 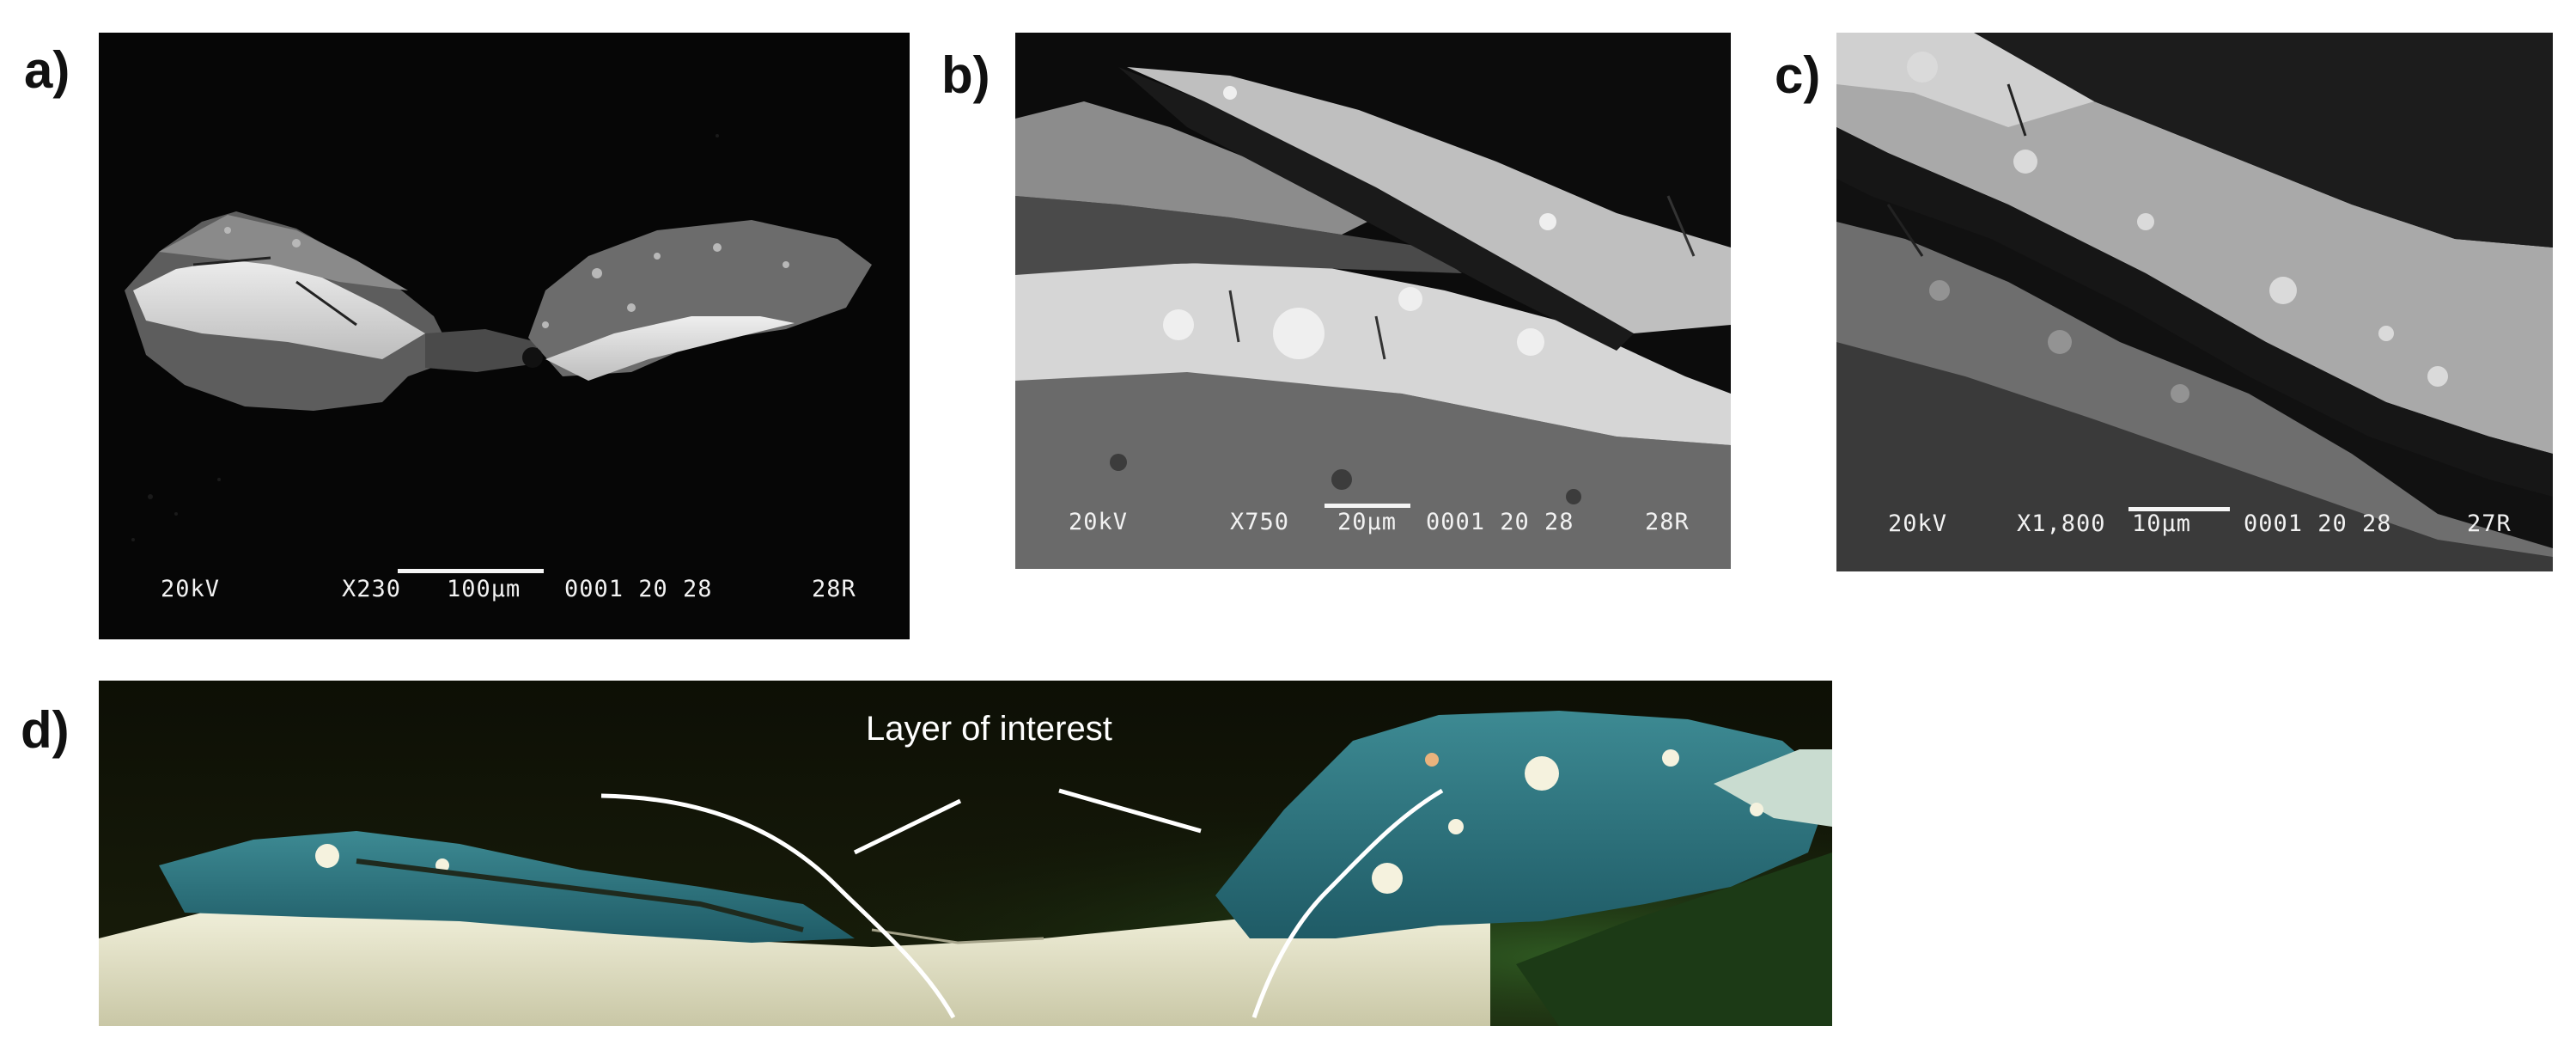 What do you see at coordinates (638, 589) in the screenshot?
I see `panel-a-image-number: 0001 20 28` at bounding box center [638, 589].